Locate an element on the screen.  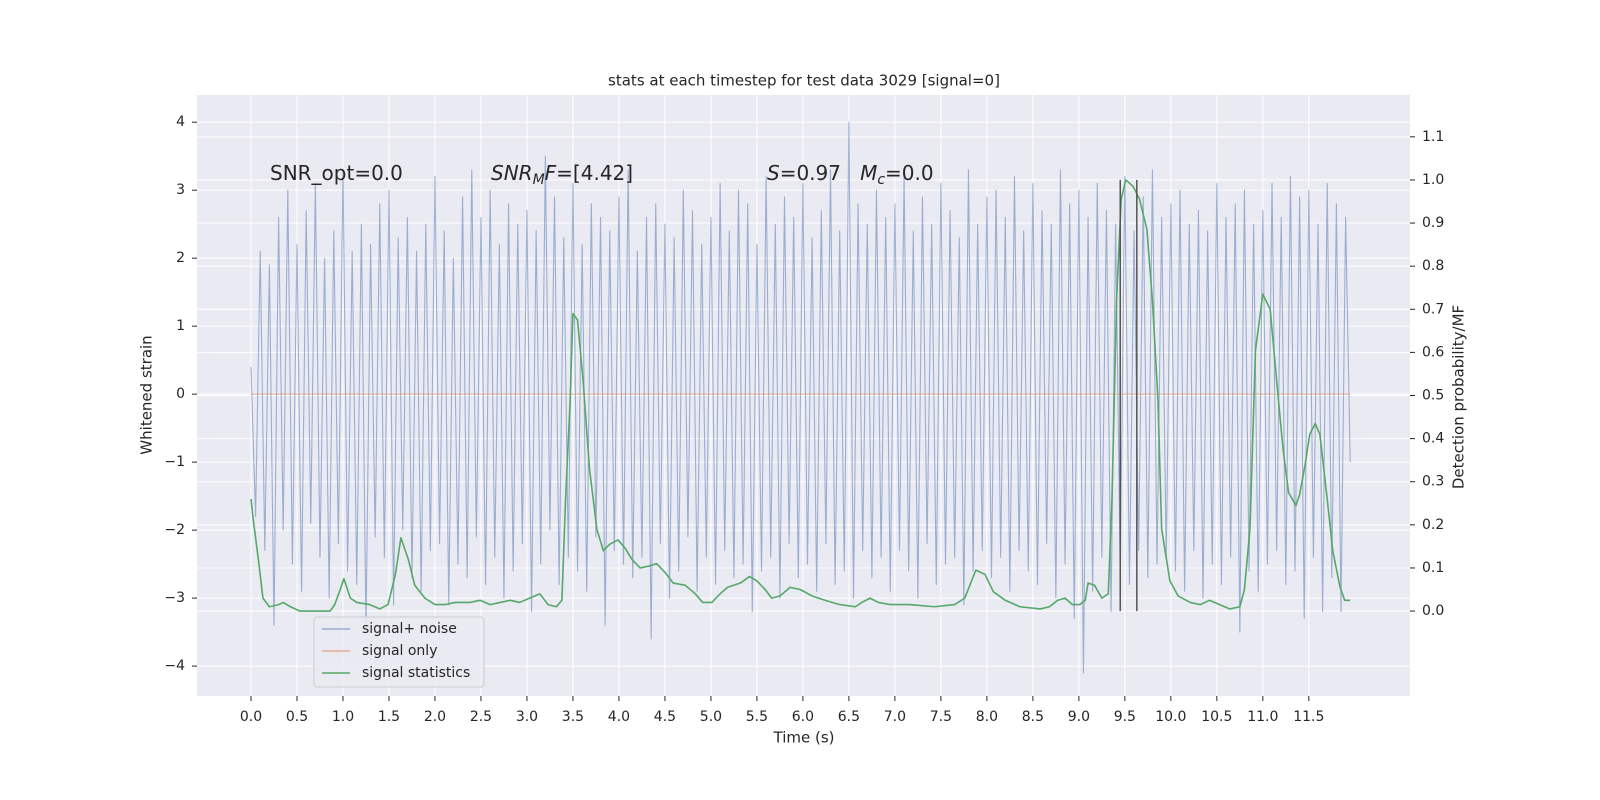
annotation-part: S is located at coordinates (773, 173).